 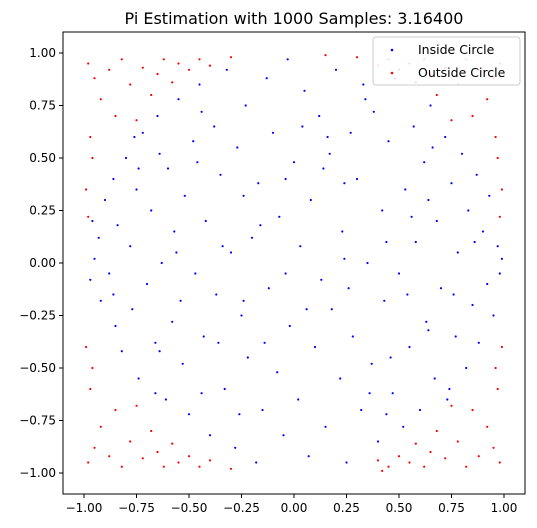 What do you see at coordinates (42, 53) in the screenshot?
I see `y-tick-label: 1.00` at bounding box center [42, 53].